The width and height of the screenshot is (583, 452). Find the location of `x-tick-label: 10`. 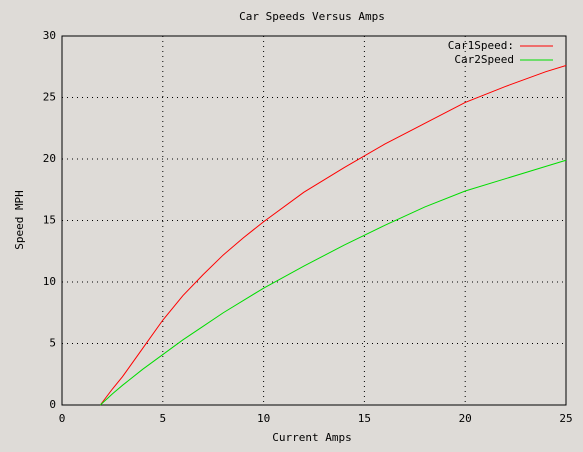

x-tick-label: 10 is located at coordinates (263, 418).